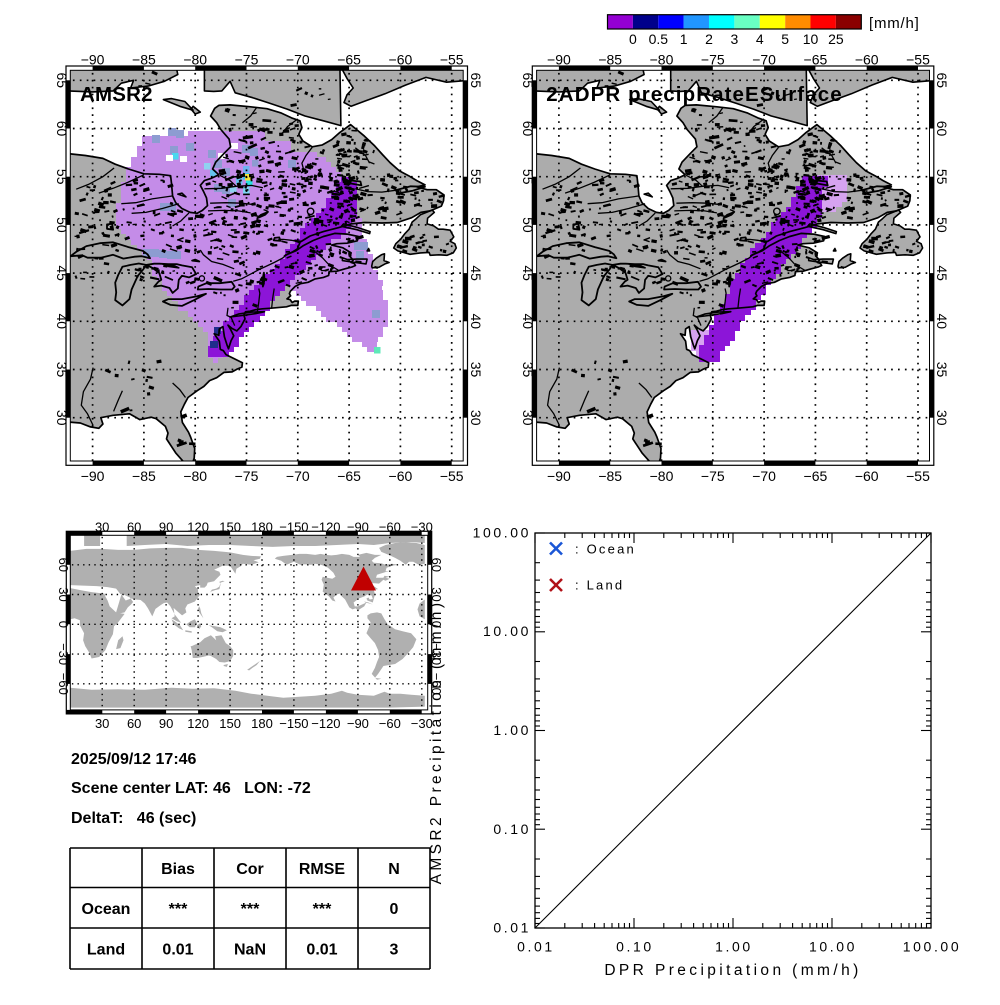  I want to click on svg-text: 180, so click(262, 527).